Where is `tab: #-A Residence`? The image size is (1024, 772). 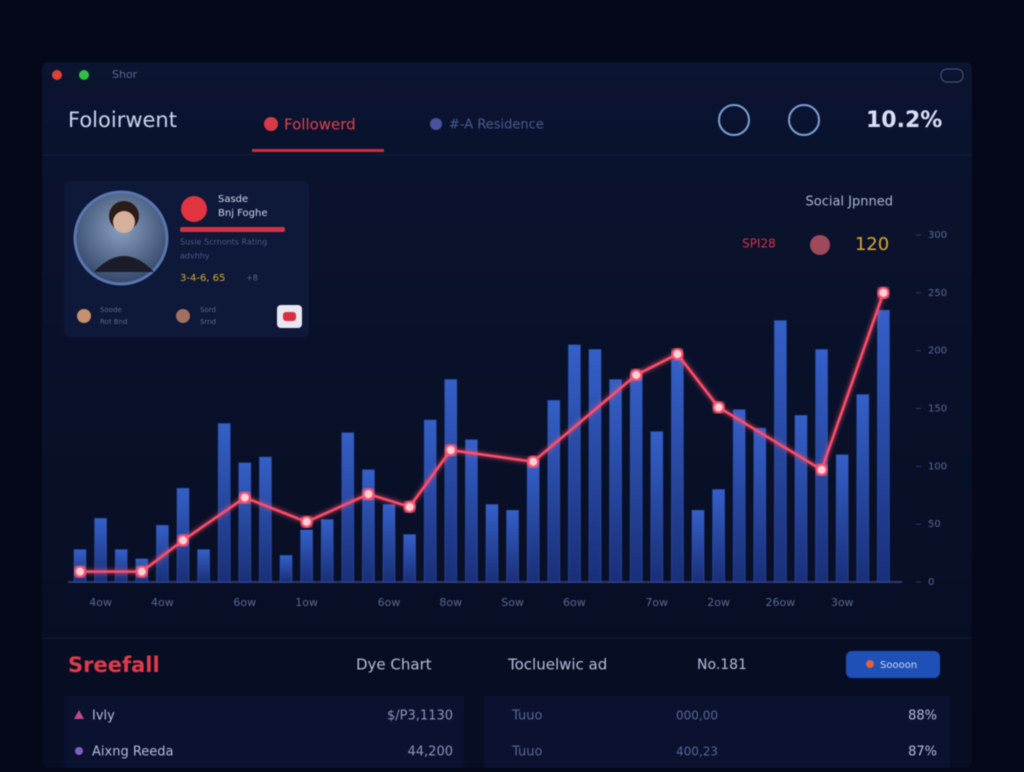
tab: #-A Residence is located at coordinates (496, 125).